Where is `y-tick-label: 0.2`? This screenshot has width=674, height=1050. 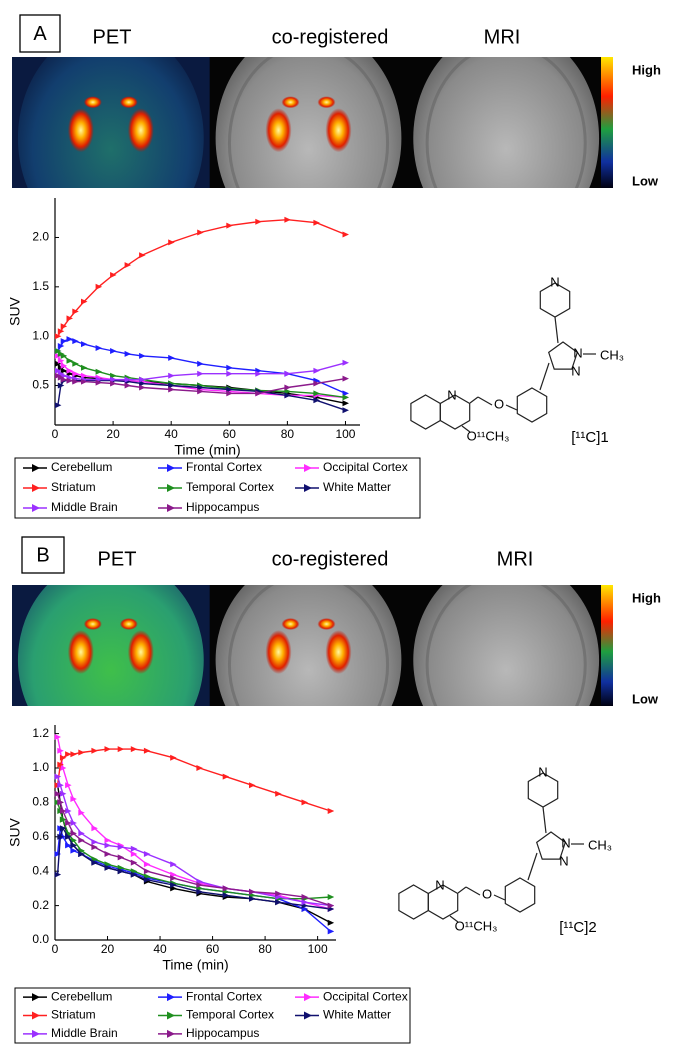
y-tick-label: 0.2 is located at coordinates (40, 905).